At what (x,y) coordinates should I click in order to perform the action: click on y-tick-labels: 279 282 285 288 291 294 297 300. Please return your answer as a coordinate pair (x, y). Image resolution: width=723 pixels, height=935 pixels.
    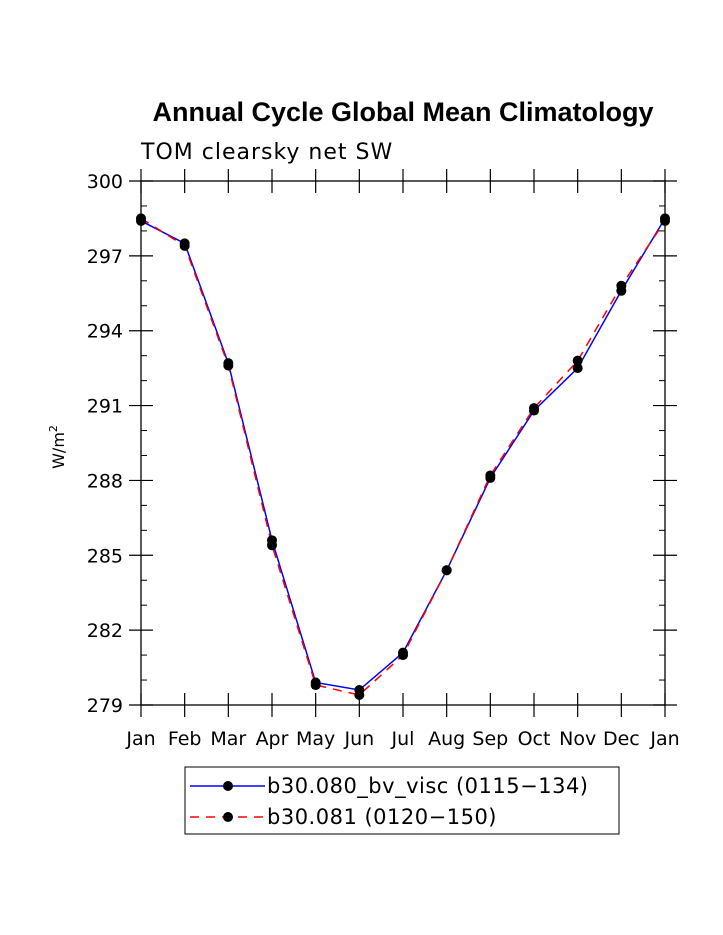
    Looking at the image, I should click on (105, 444).